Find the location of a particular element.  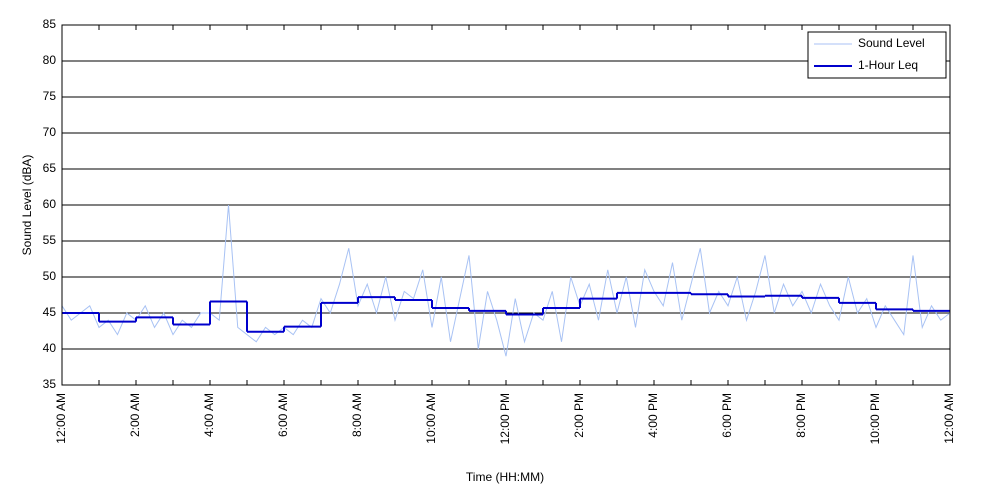

x-tick-label: 8:00 PM is located at coordinates (801, 415).